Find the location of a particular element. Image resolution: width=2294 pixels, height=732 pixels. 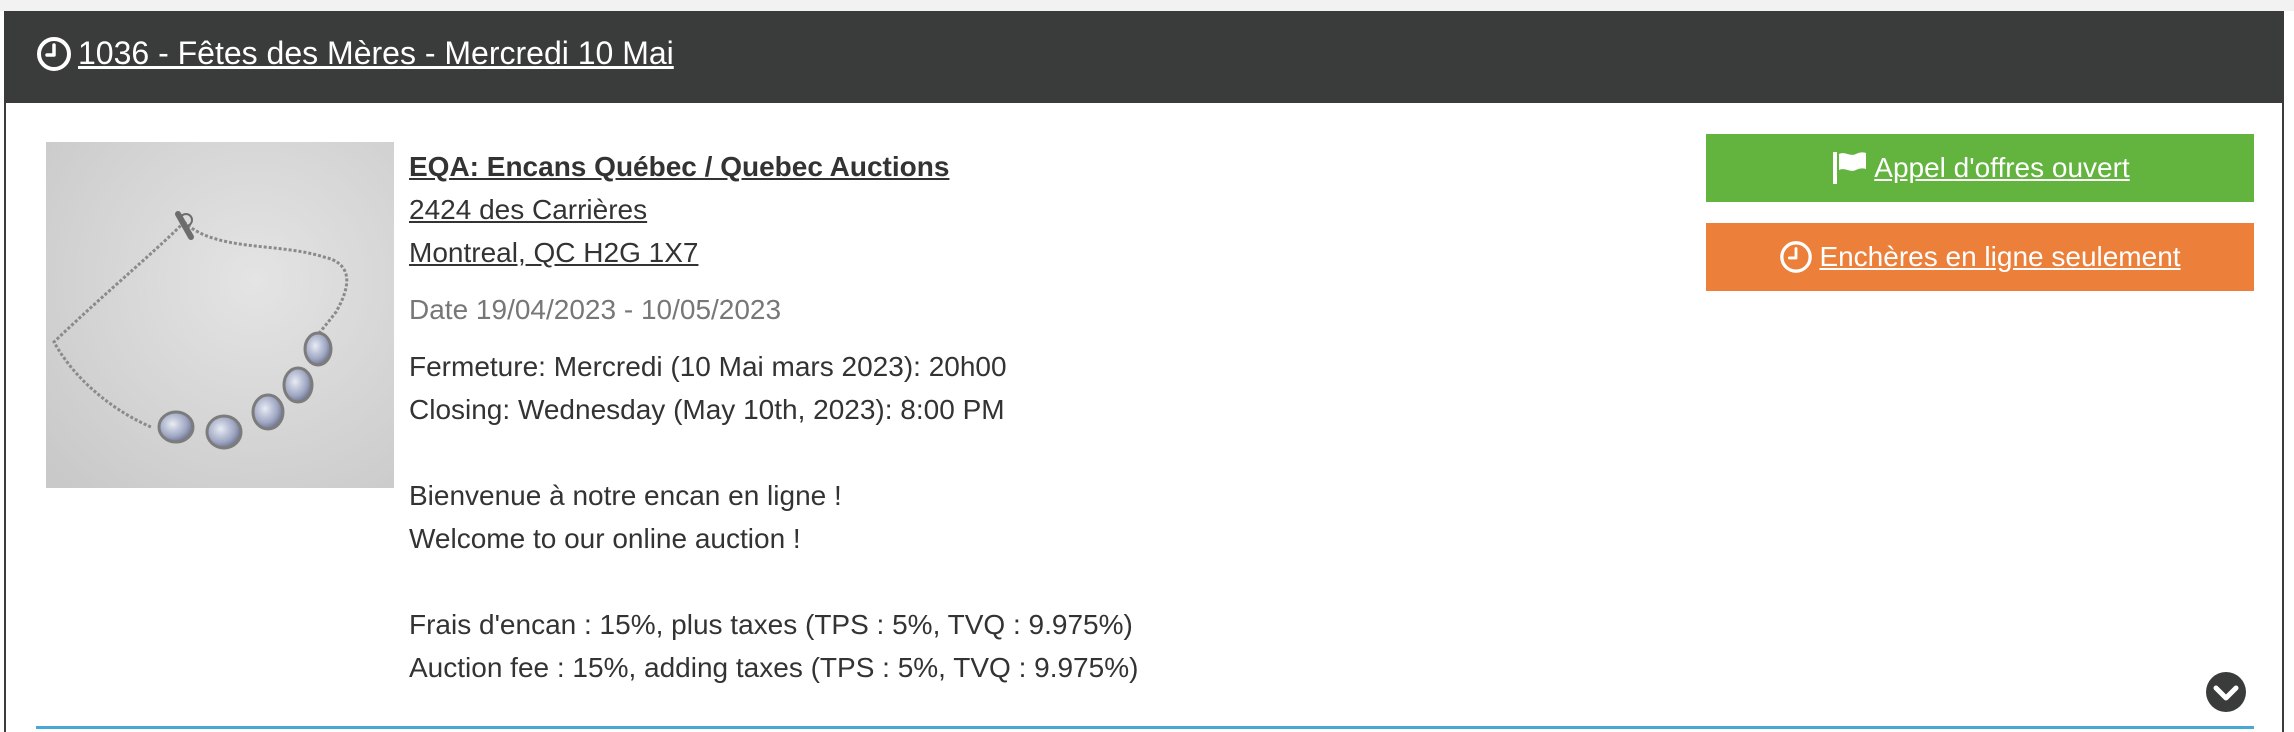

auction-date: Date 19/04/2023 - 10/05/2023 is located at coordinates (595, 309).